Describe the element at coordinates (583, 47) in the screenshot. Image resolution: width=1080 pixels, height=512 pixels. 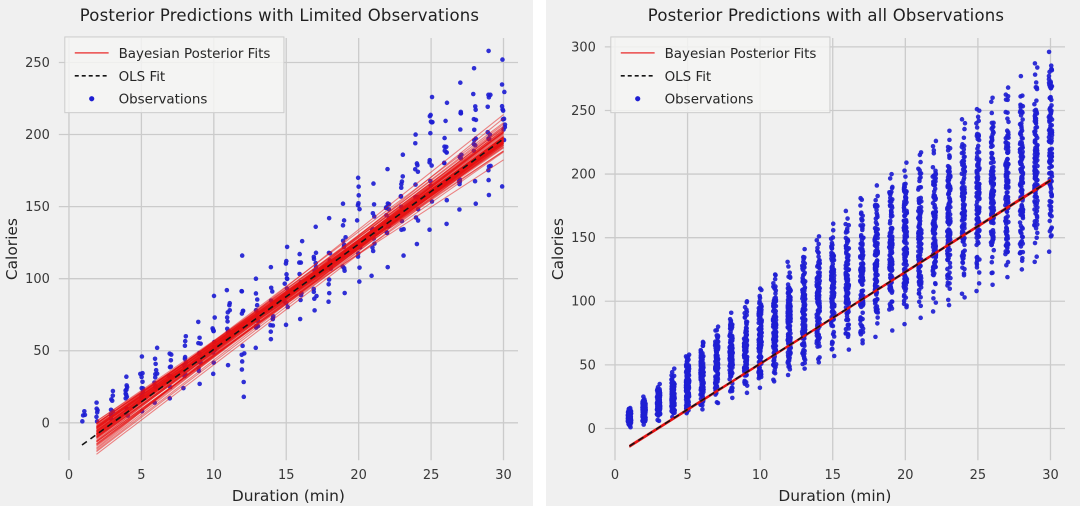
I see `y-tick-label: 300` at that location.